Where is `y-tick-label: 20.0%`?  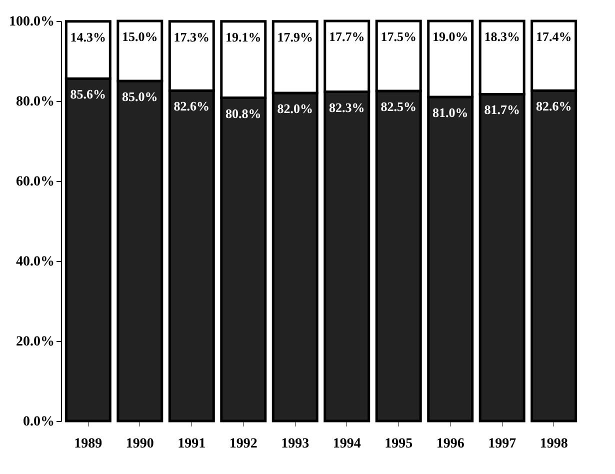 y-tick-label: 20.0% is located at coordinates (35, 342).